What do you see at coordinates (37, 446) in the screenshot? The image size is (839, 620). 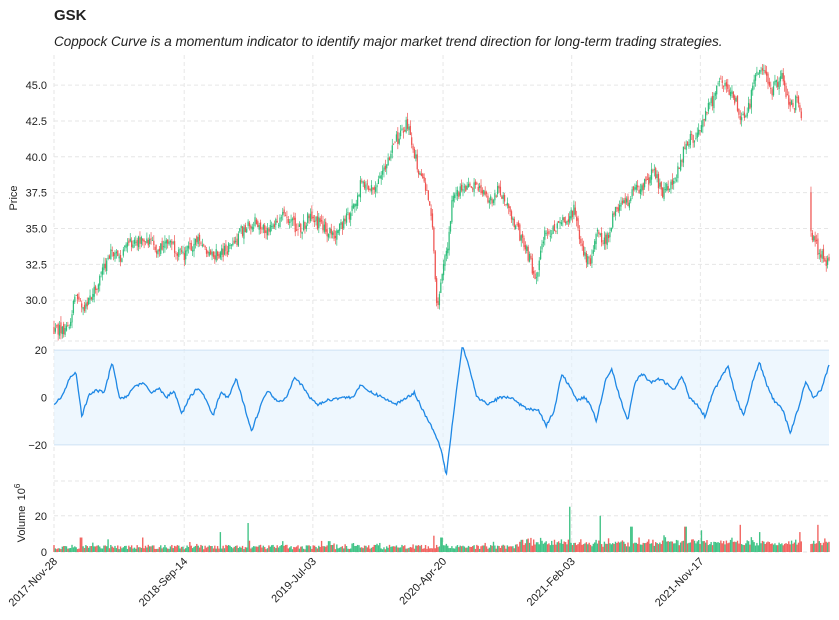 I see `indicator-tick-label: −20` at bounding box center [37, 446].